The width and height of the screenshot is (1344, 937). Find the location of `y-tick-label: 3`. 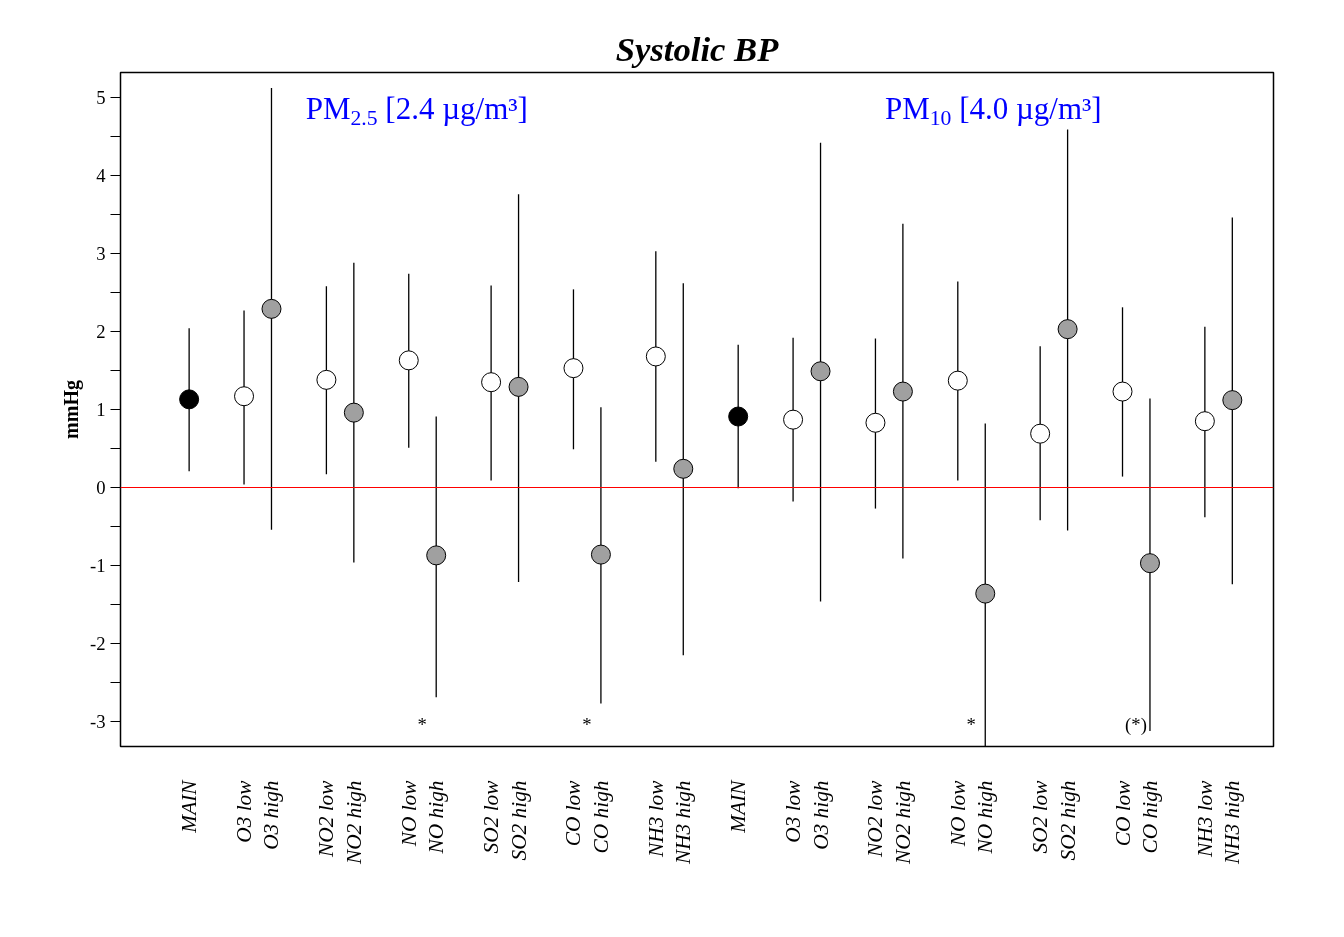

y-tick-label: 3 is located at coordinates (101, 253).